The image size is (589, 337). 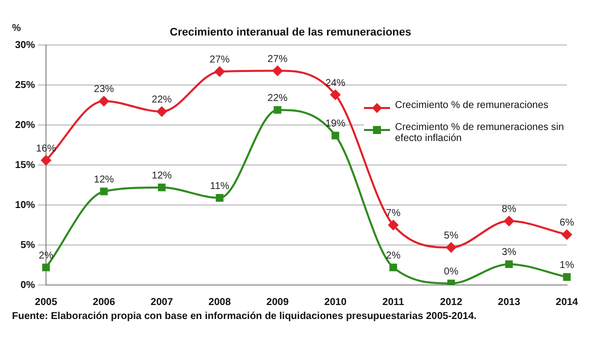 I want to click on data-label: 8%, so click(x=509, y=210).